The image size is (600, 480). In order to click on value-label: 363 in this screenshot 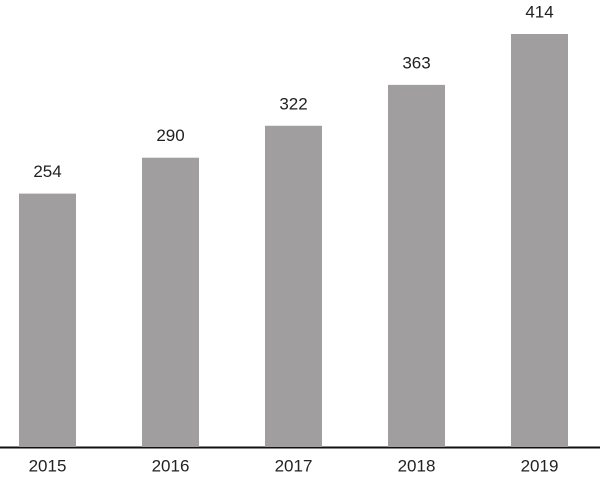, I will do `click(416, 62)`.